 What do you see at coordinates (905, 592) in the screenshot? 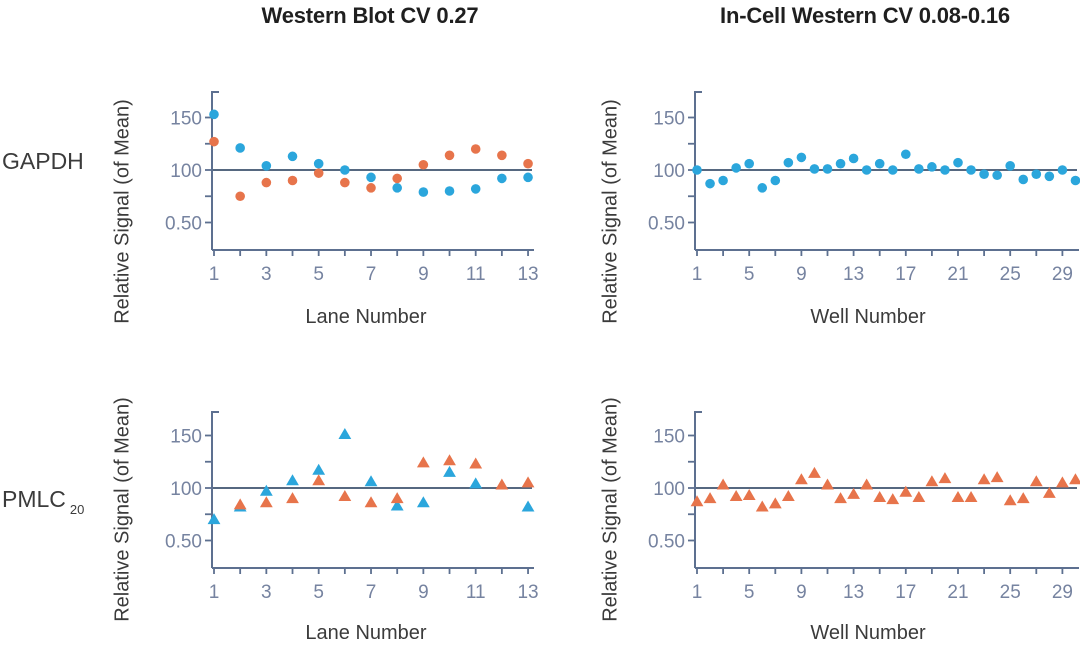
I see `x-tick-label: 17` at bounding box center [905, 592].